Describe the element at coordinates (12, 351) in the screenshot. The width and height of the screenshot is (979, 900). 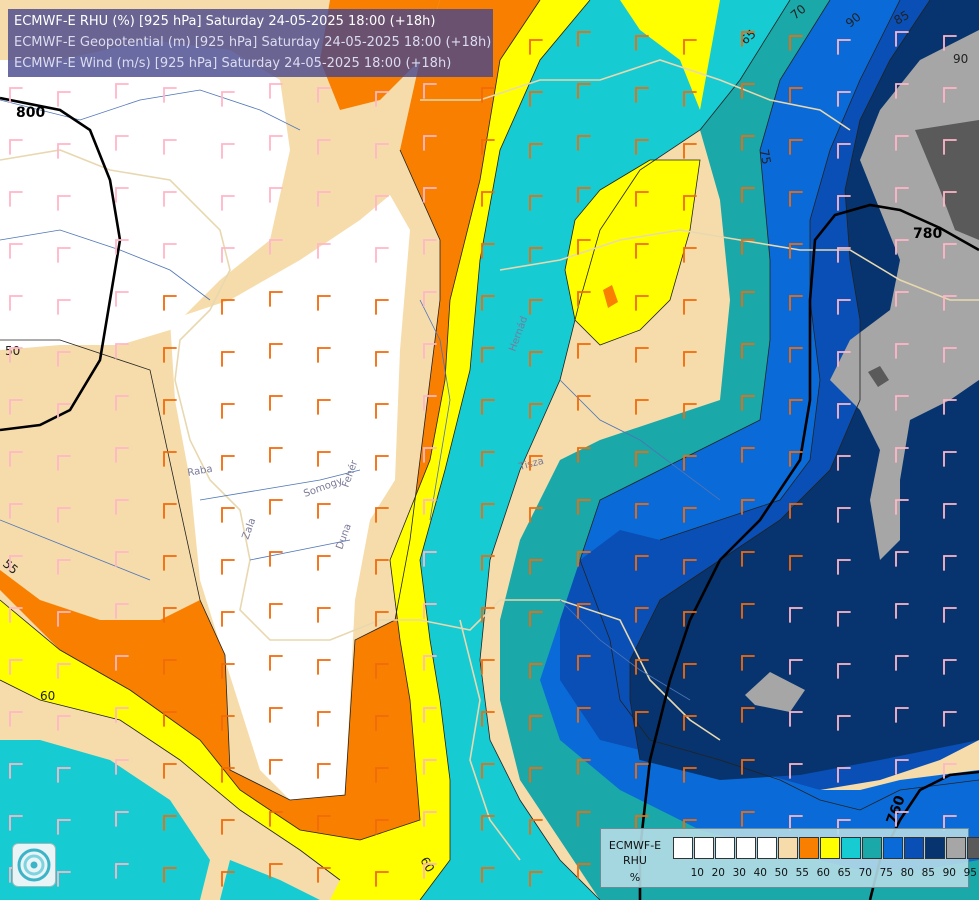
I see `rhu-label-50: 50` at that location.